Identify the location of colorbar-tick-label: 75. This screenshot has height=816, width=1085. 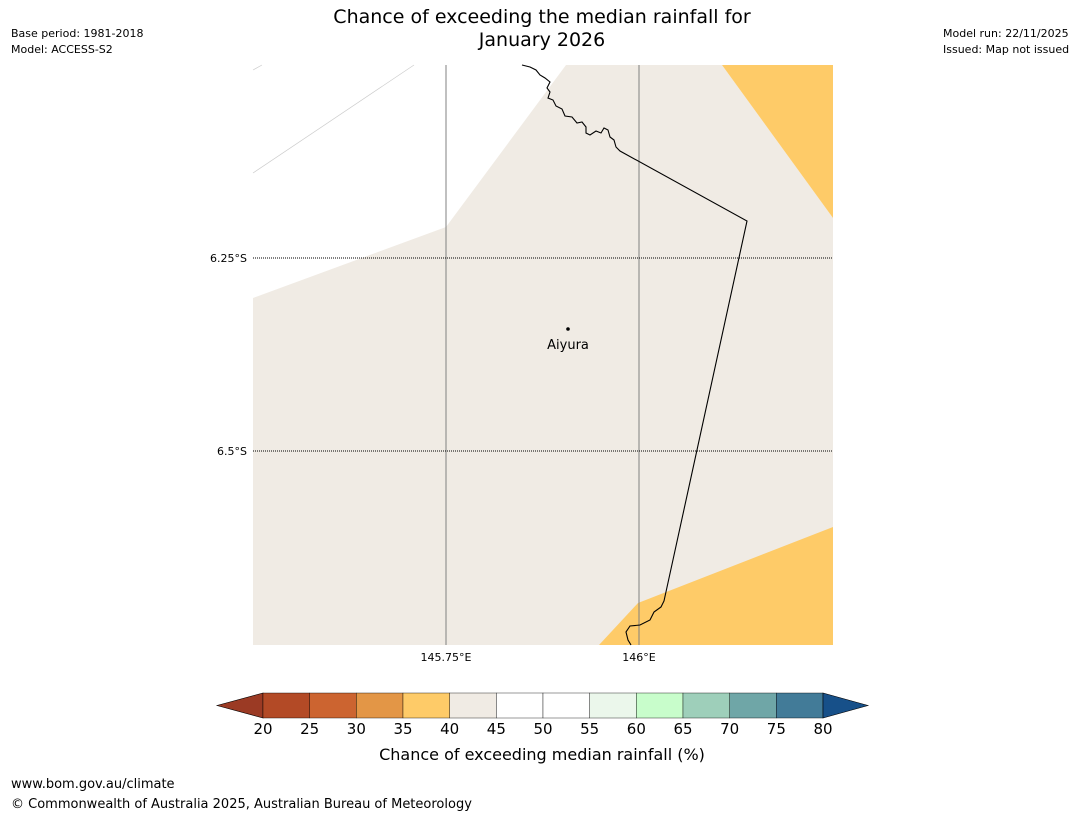
(776, 729).